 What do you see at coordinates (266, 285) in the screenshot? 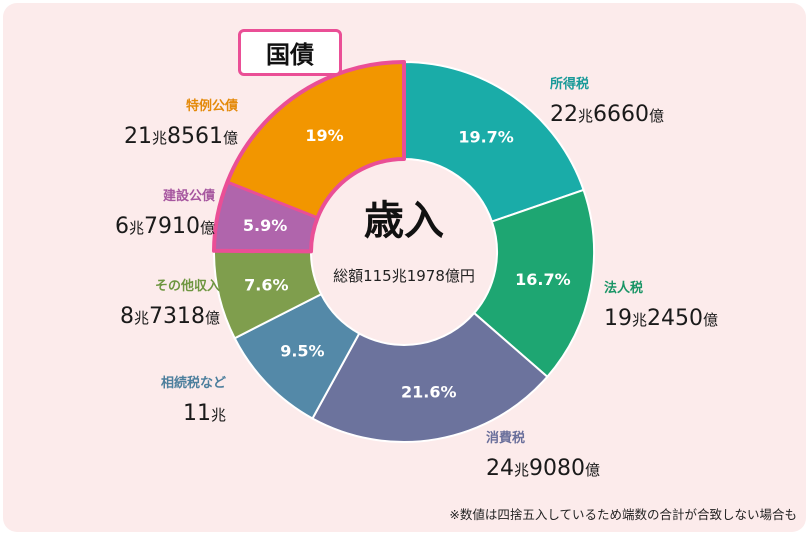
I see `slice-percent-5: 7.6%` at bounding box center [266, 285].